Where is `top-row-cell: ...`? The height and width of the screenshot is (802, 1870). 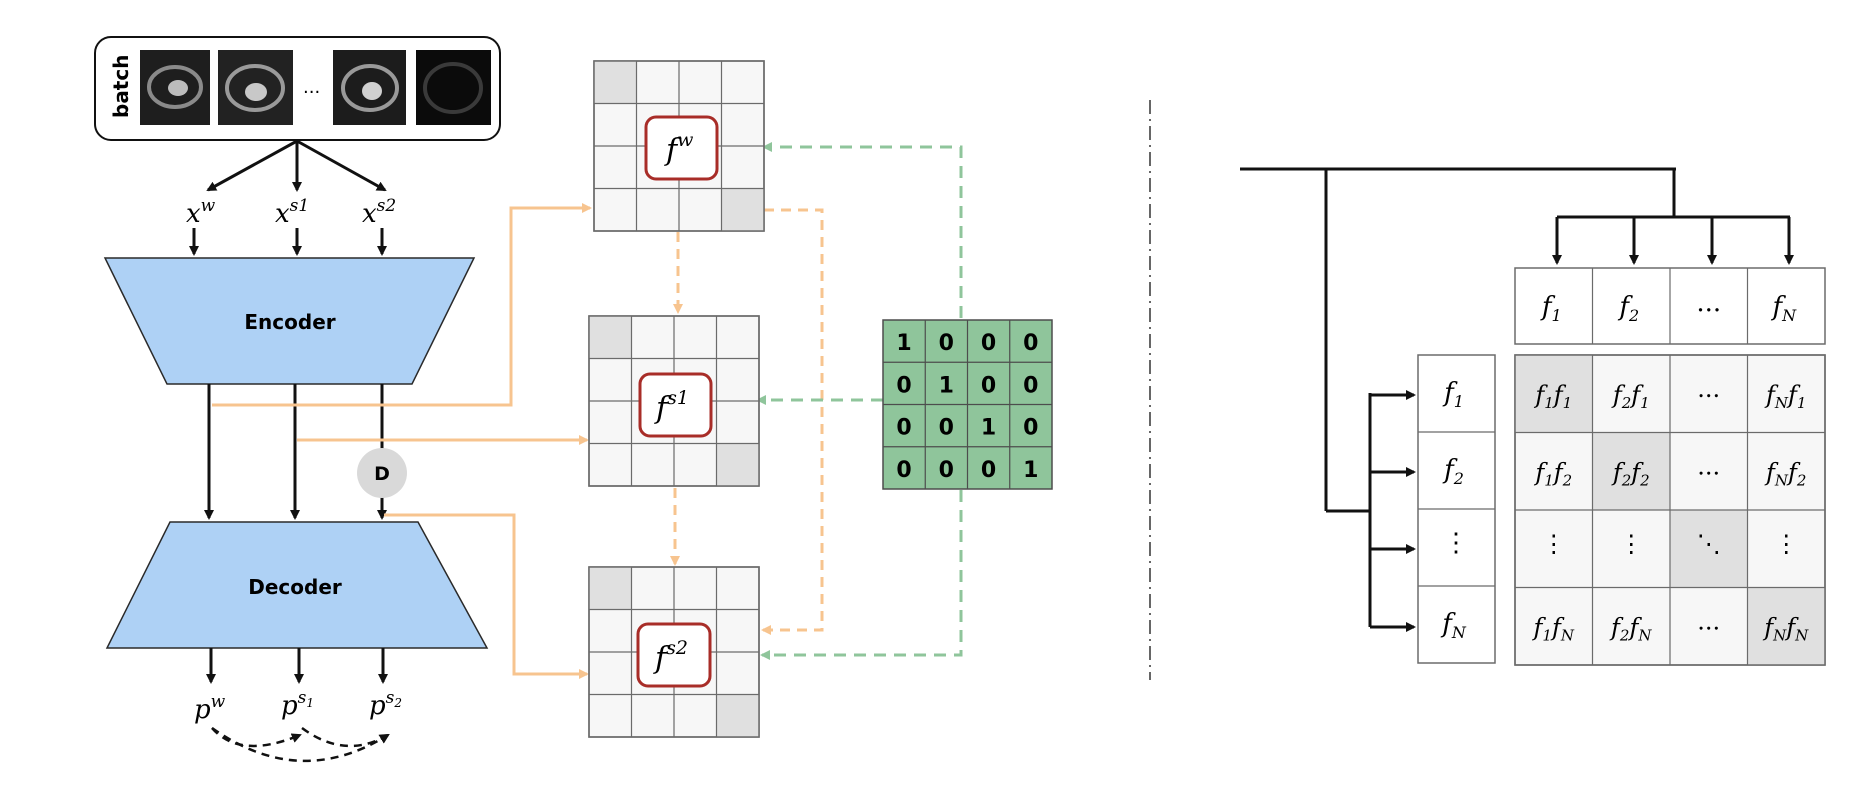
top-row-cell: ... is located at coordinates (1708, 303).